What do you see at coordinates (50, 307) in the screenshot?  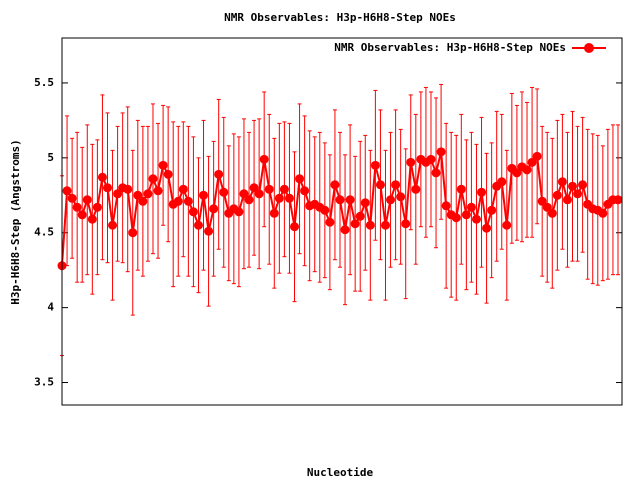 I see `y-tick-label: 4` at bounding box center [50, 307].